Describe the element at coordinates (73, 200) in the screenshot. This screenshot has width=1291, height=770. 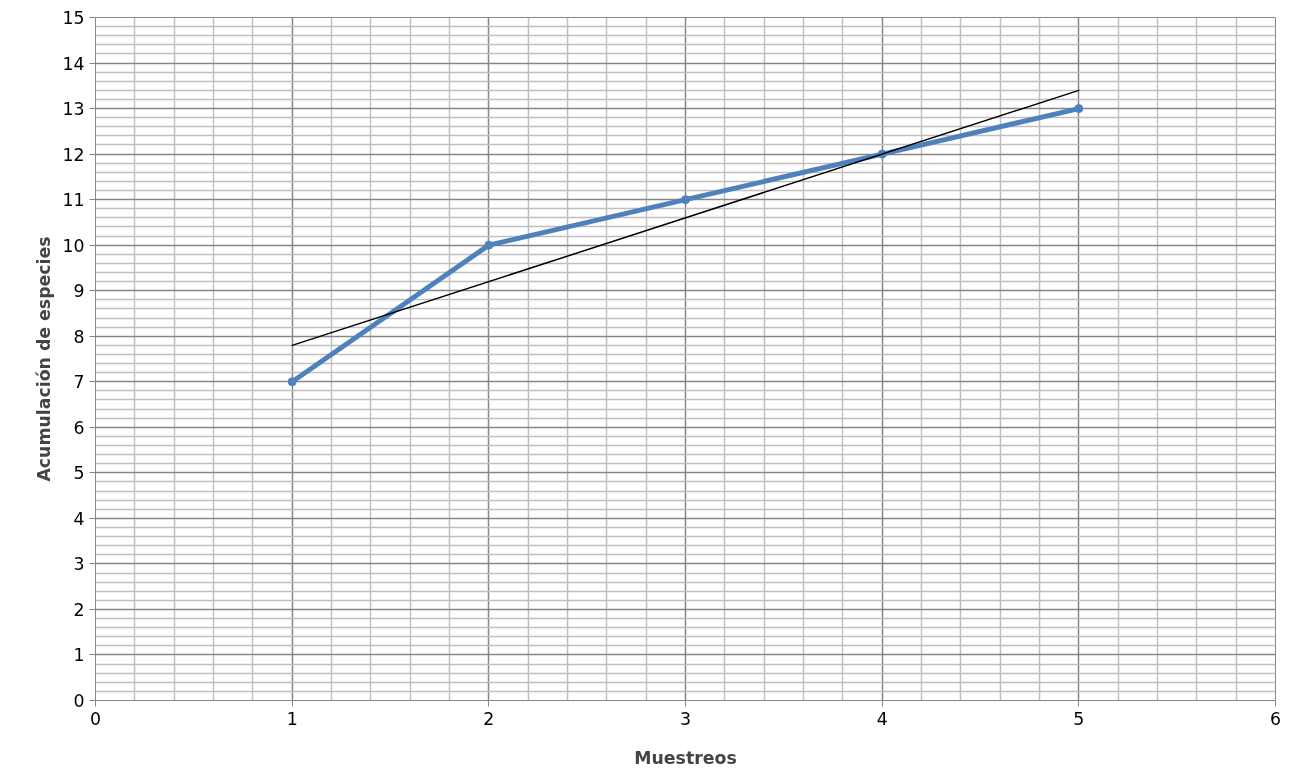
I see `y-tick-label: 11` at that location.